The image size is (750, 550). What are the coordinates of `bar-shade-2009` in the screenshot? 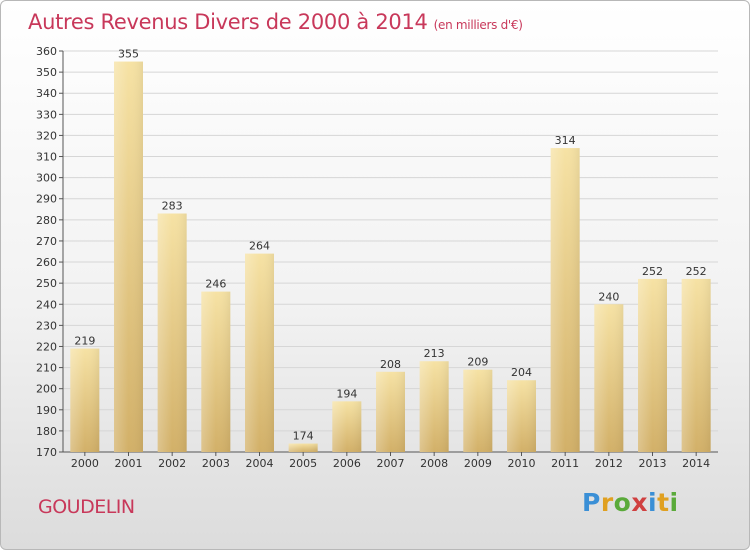 It's located at (478, 410).